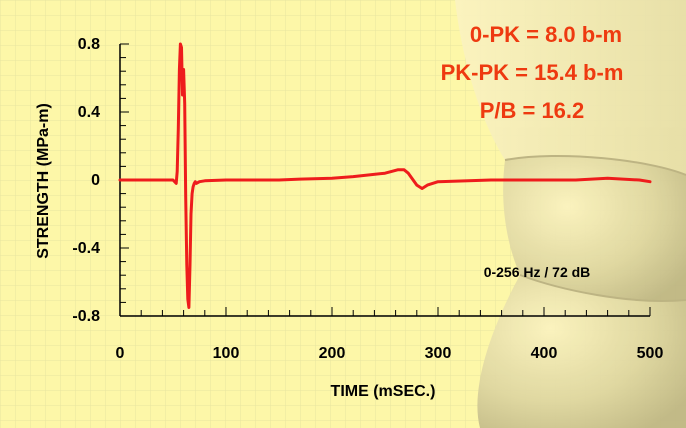 The height and width of the screenshot is (428, 686). I want to click on peak-to-peak-label: PK-PK = 15.4 b-m, so click(532, 72).